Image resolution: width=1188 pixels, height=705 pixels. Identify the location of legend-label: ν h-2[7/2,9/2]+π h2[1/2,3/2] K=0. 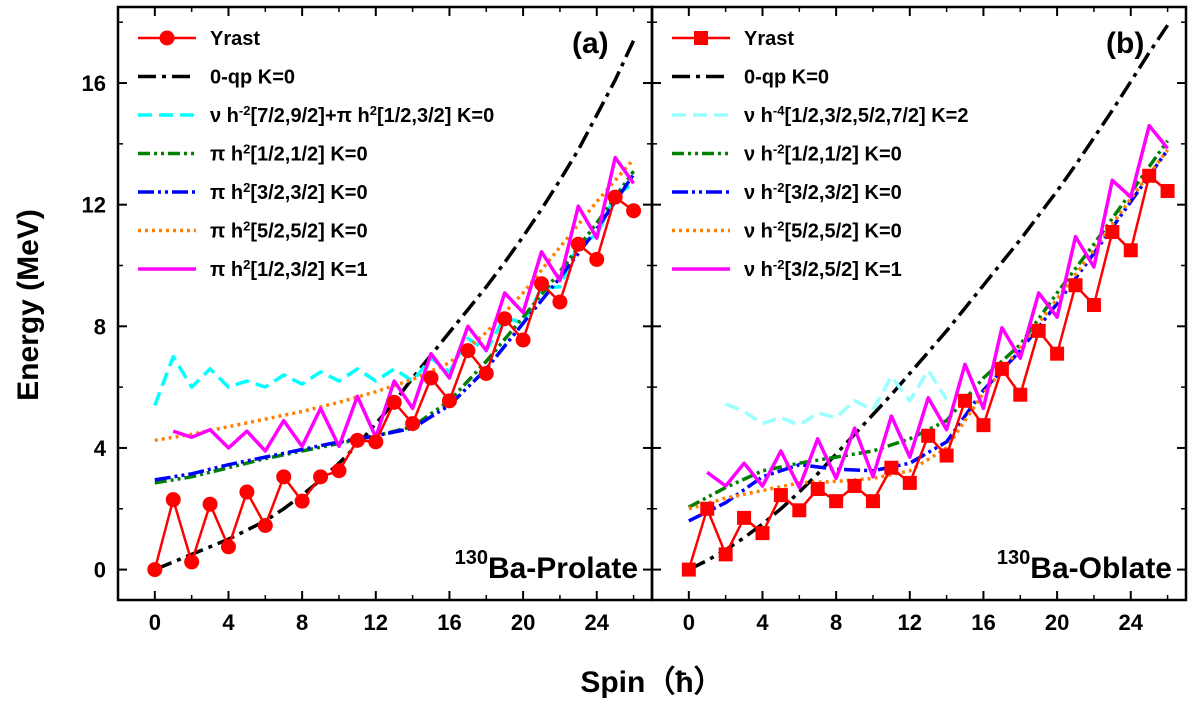
(352, 115).